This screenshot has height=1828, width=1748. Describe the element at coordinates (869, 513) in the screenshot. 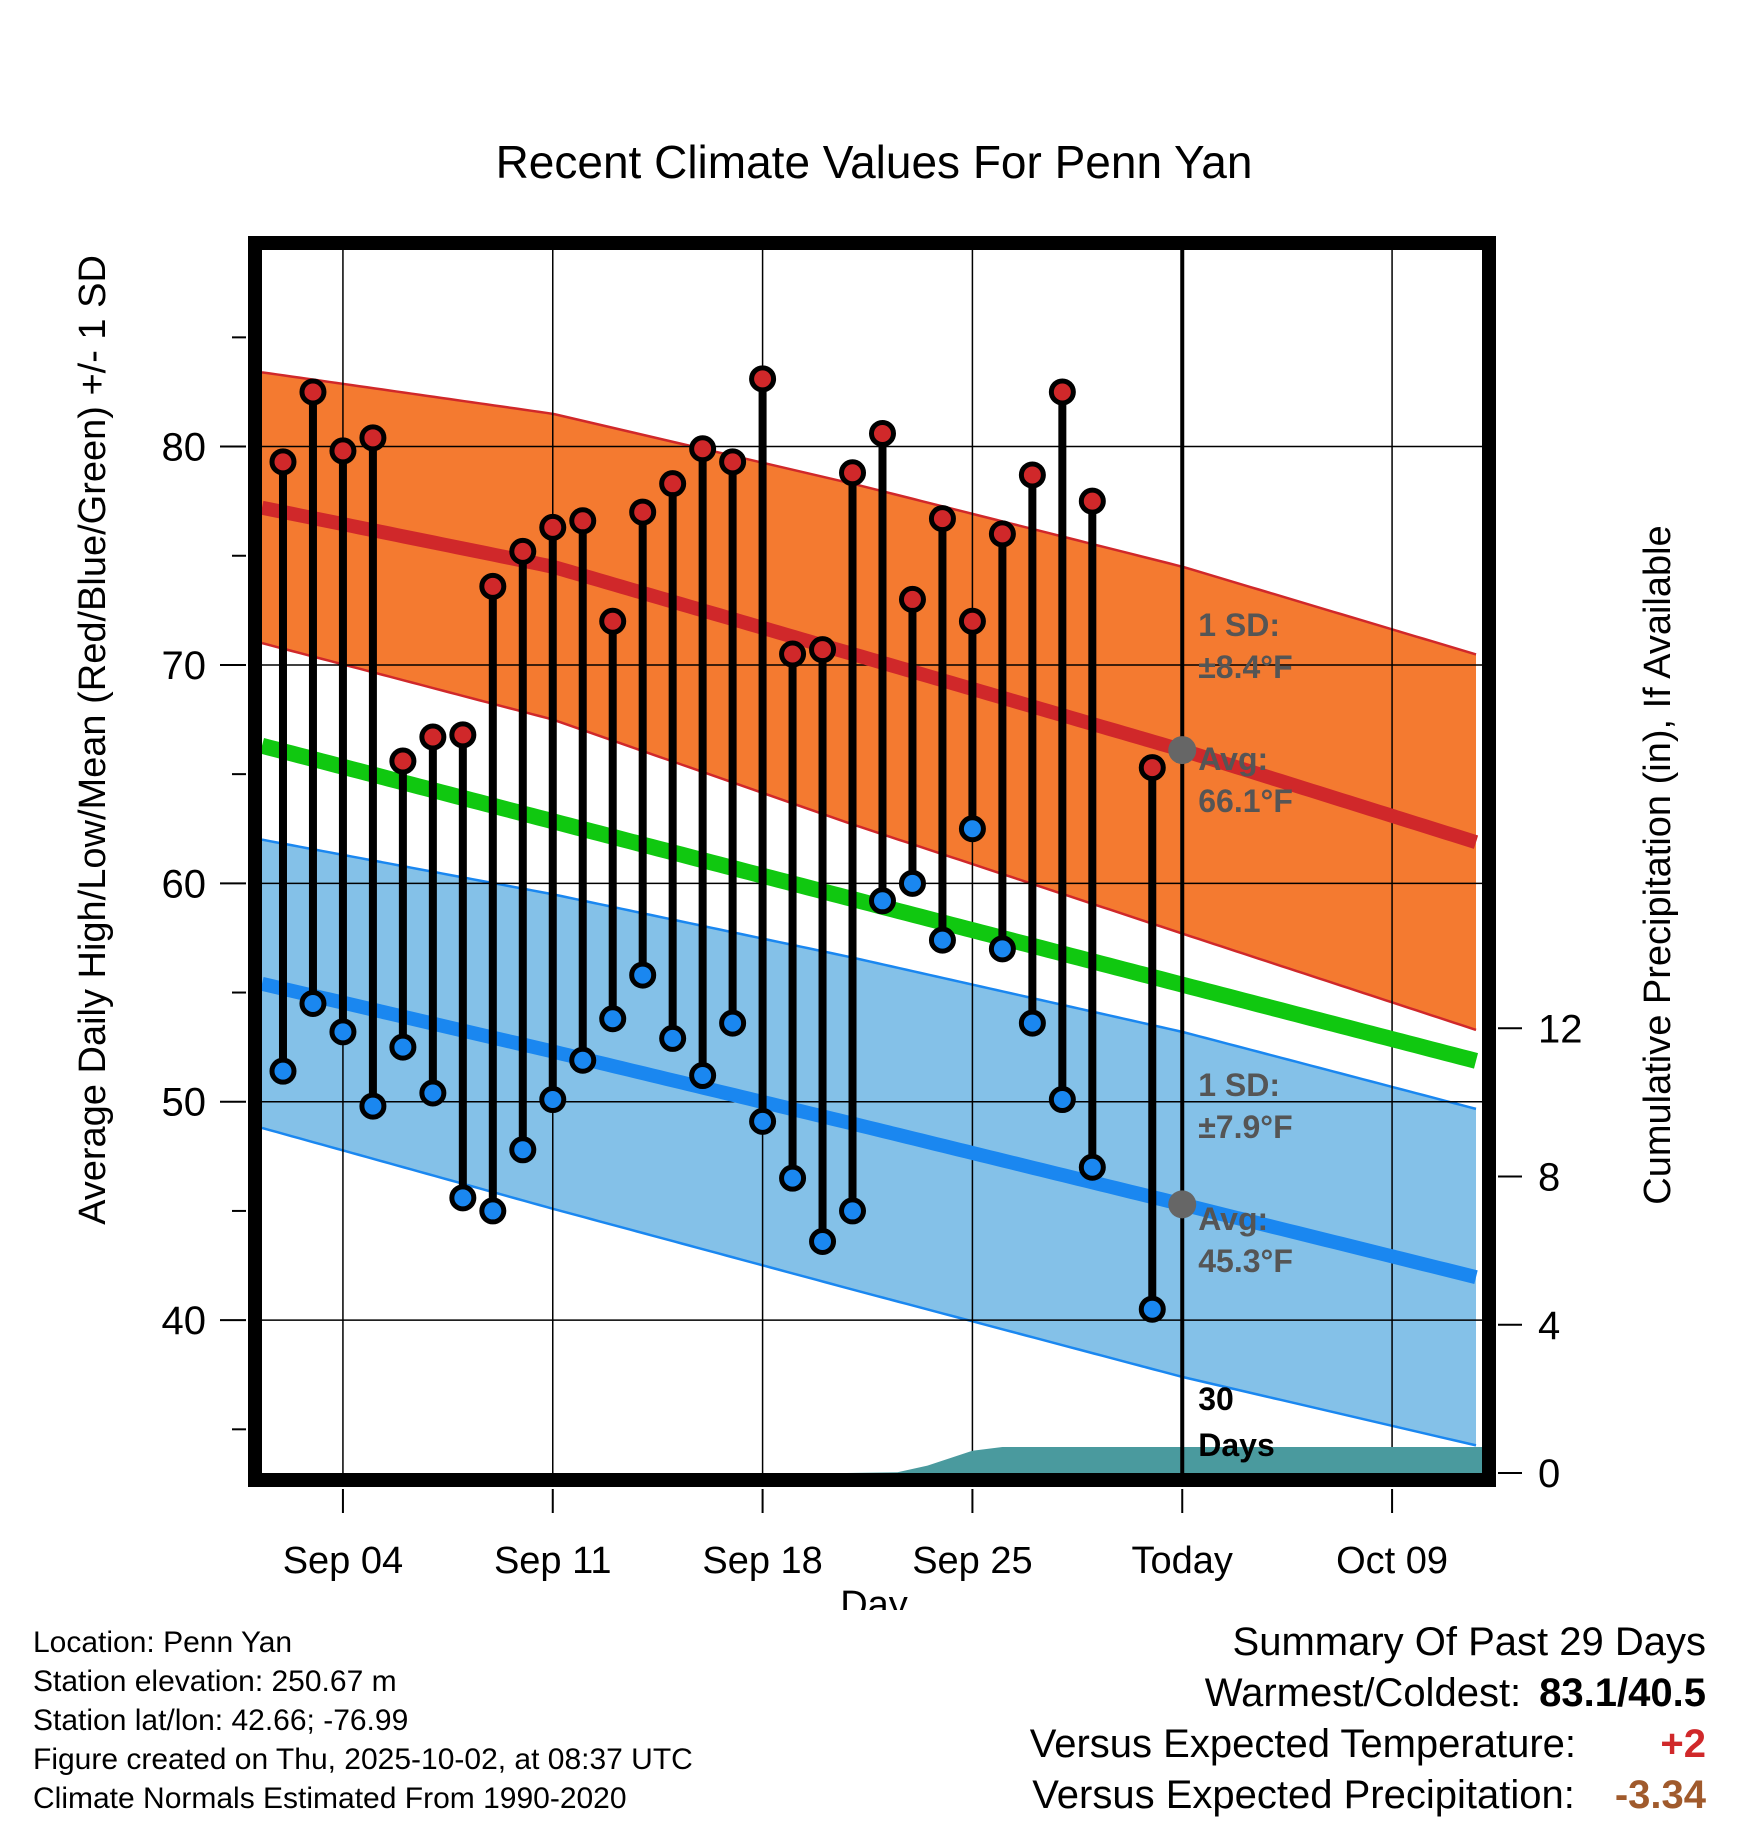

I see `high-sd-band-upper-edge` at that location.